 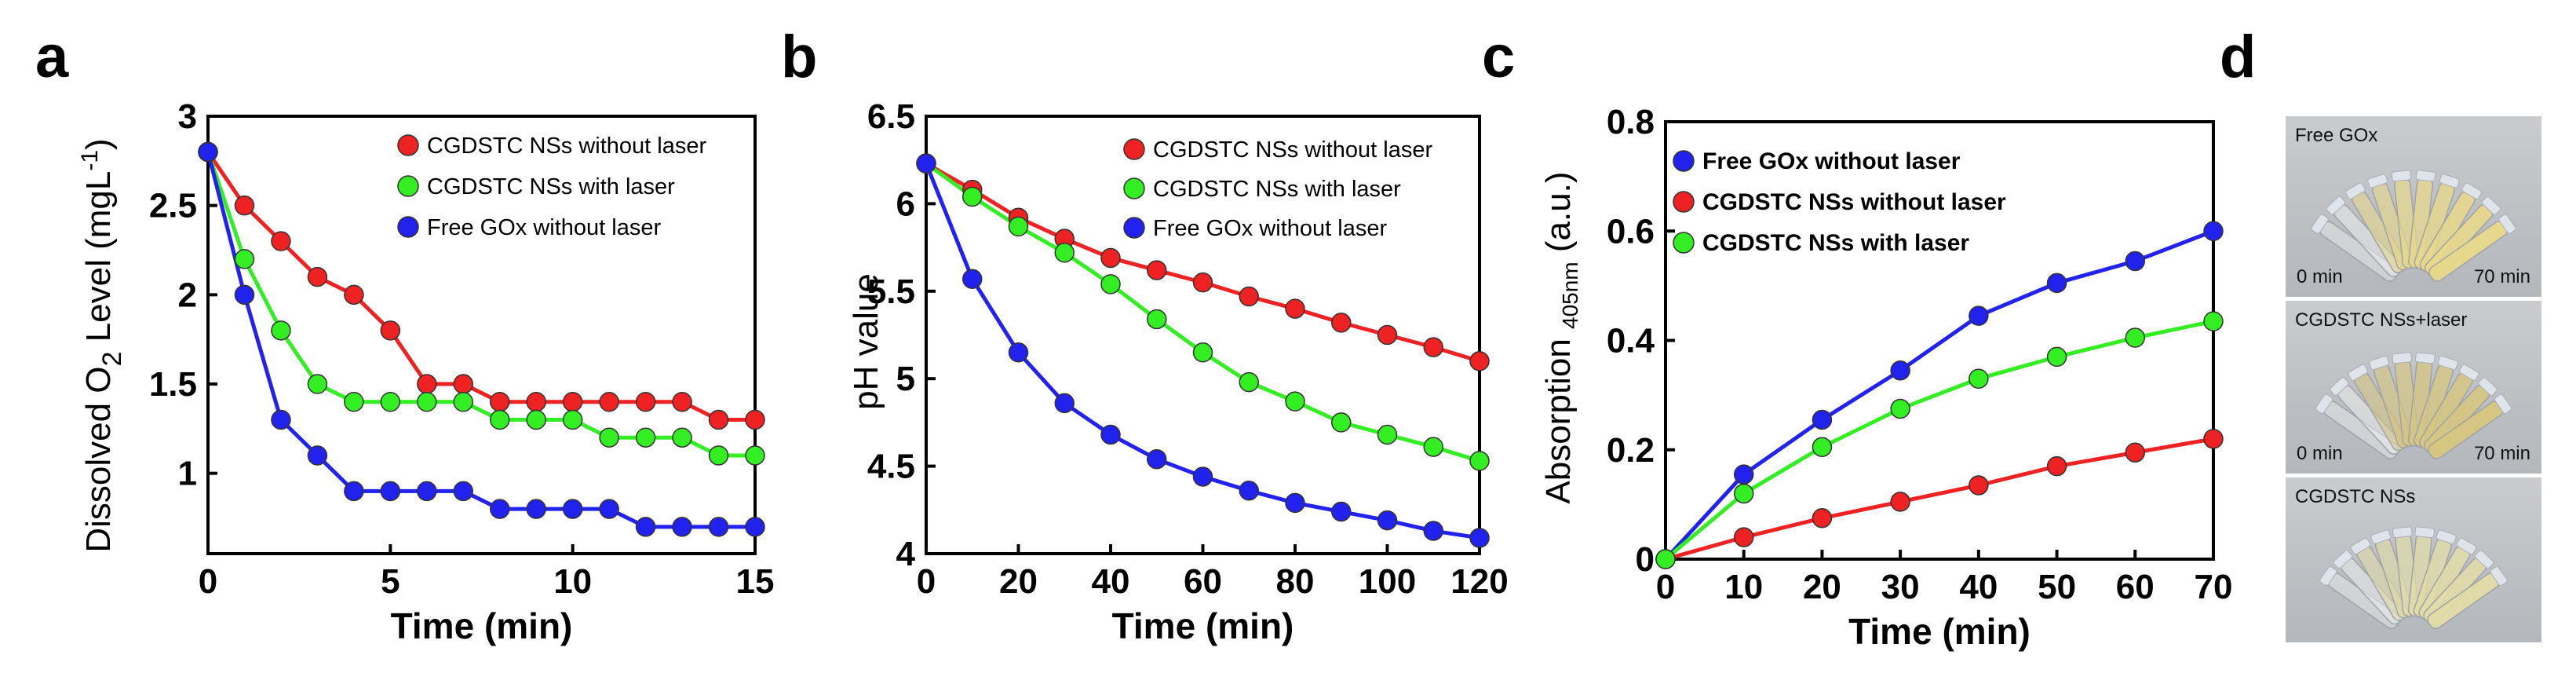 What do you see at coordinates (1743, 587) in the screenshot?
I see `x-tick-label: 10` at bounding box center [1743, 587].